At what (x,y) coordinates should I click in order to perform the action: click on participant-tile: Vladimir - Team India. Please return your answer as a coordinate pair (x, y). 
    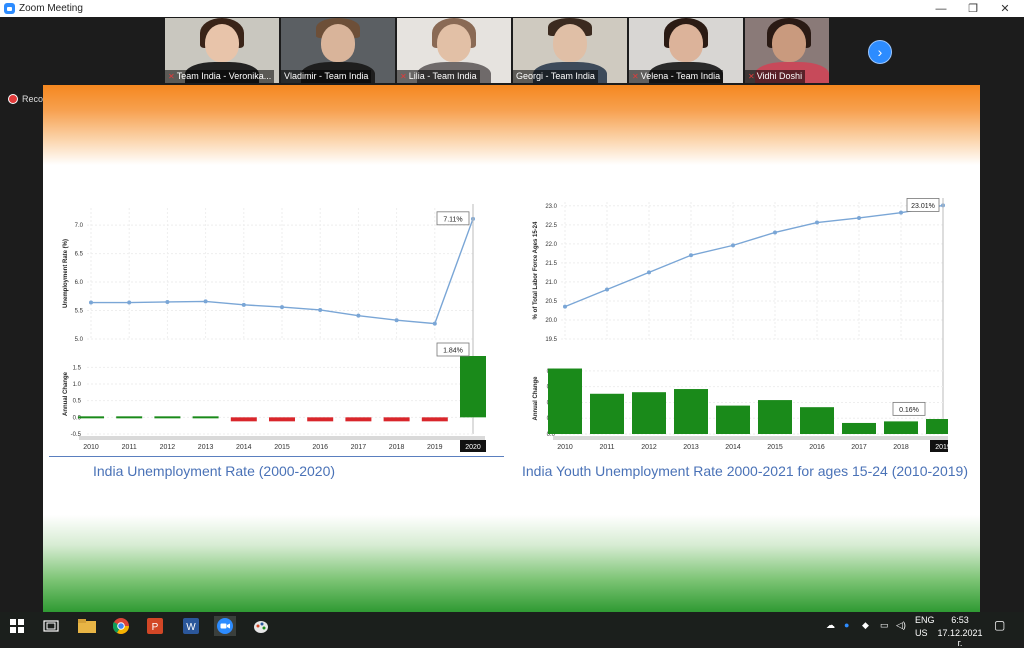
    Looking at the image, I should click on (338, 50).